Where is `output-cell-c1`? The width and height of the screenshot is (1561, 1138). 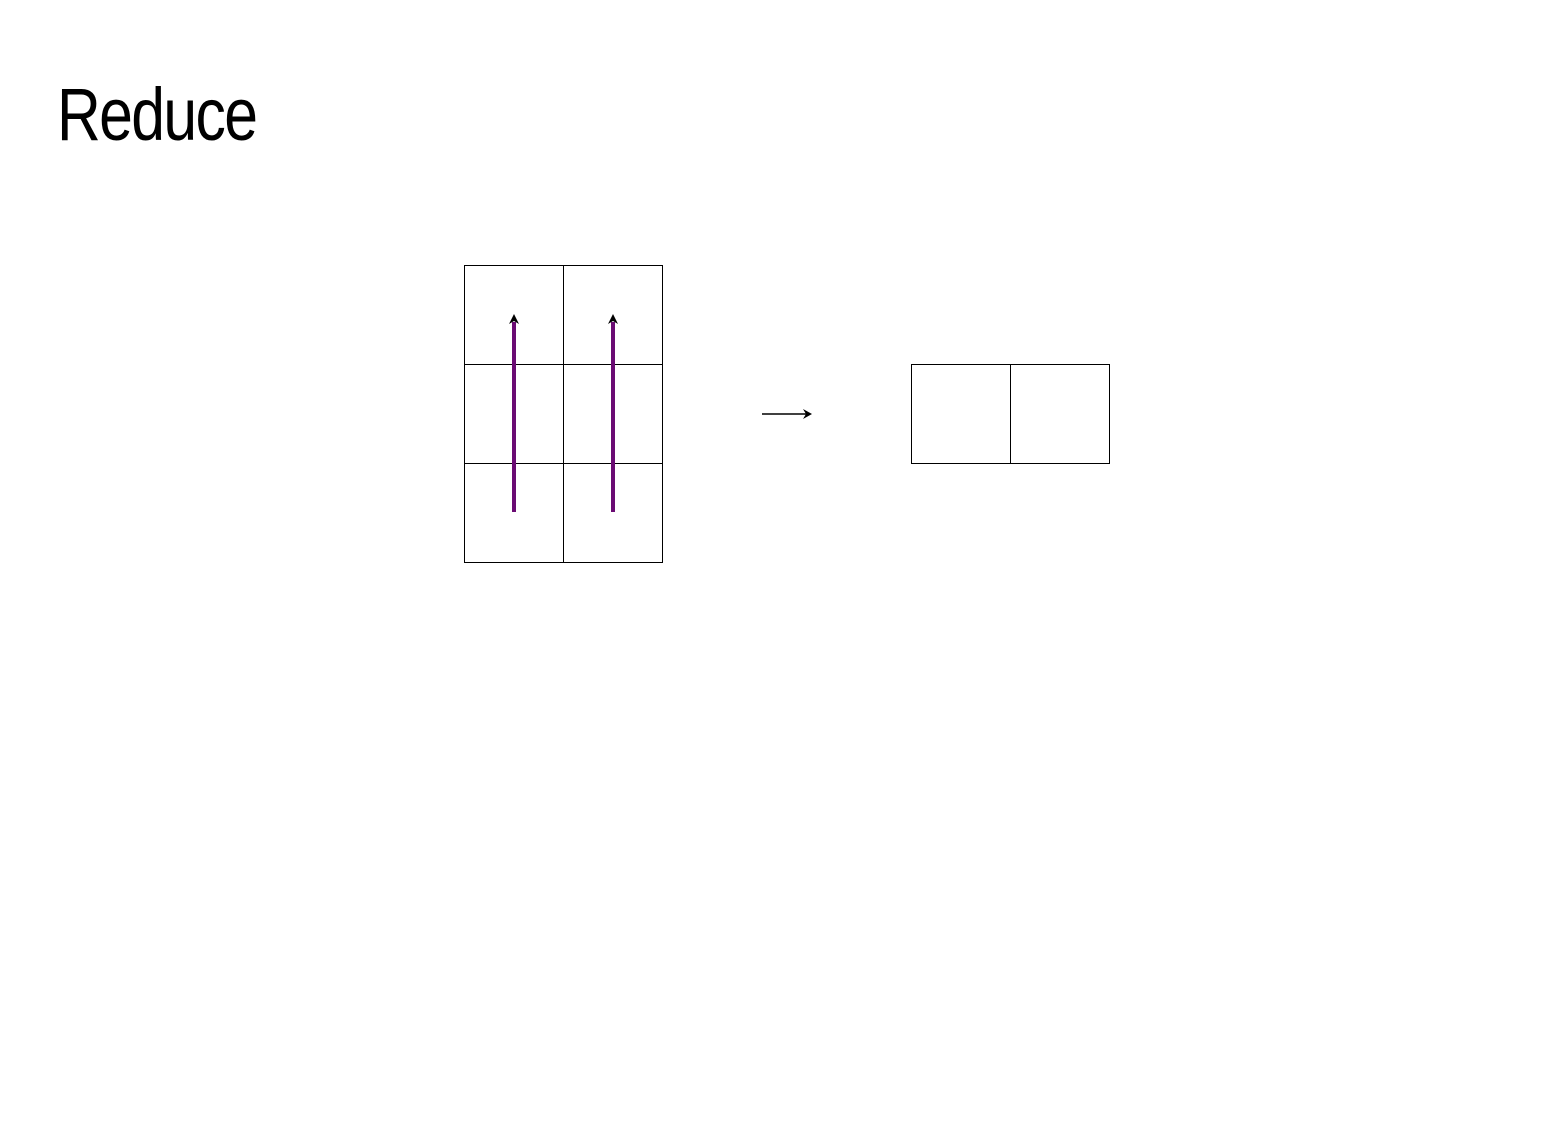 output-cell-c1 is located at coordinates (961, 414).